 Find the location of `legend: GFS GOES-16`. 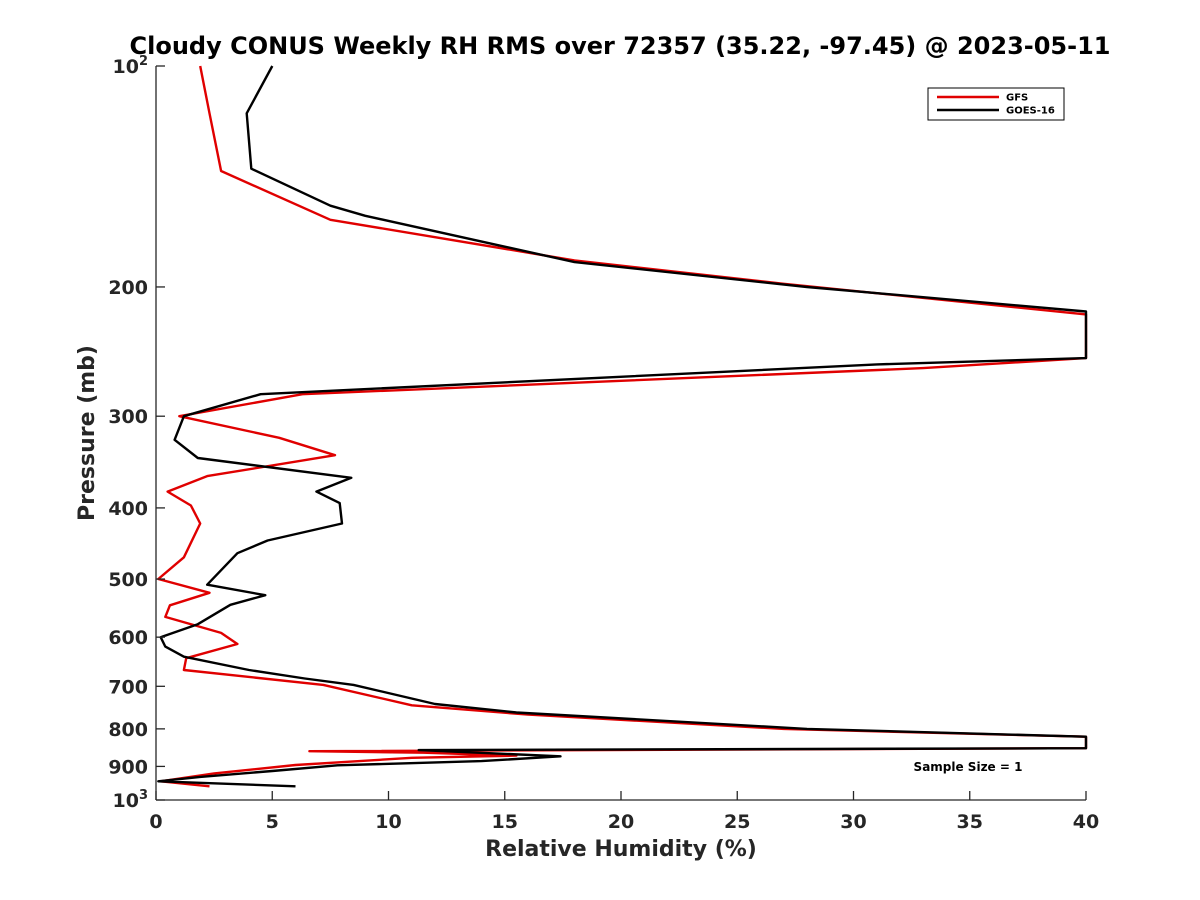

legend: GFS GOES-16 is located at coordinates (996, 104).